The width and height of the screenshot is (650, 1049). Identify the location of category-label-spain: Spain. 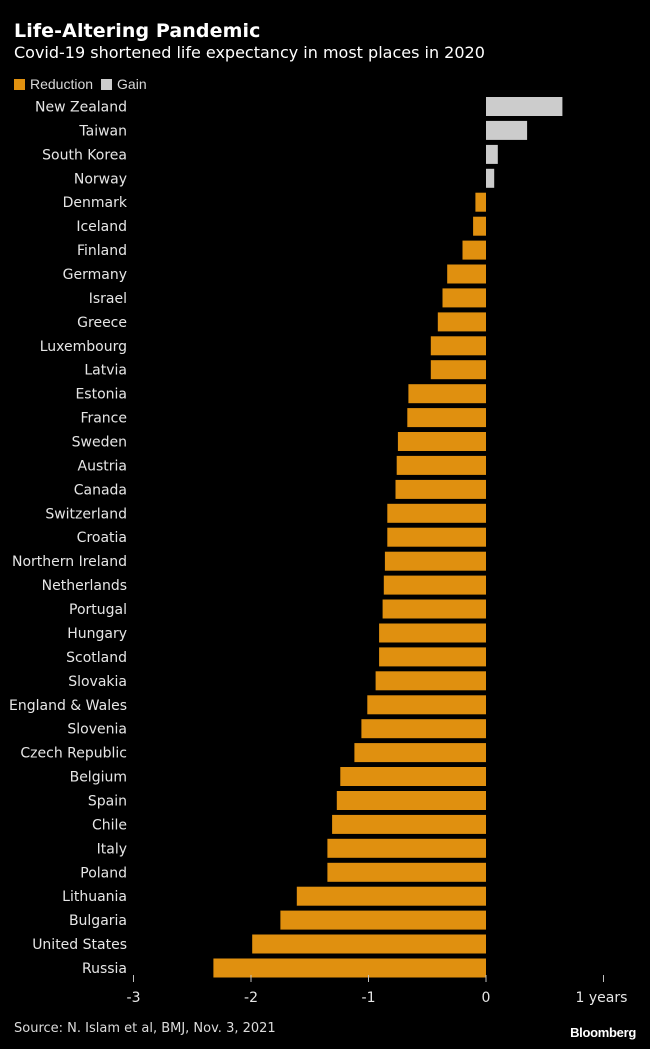
(107, 802).